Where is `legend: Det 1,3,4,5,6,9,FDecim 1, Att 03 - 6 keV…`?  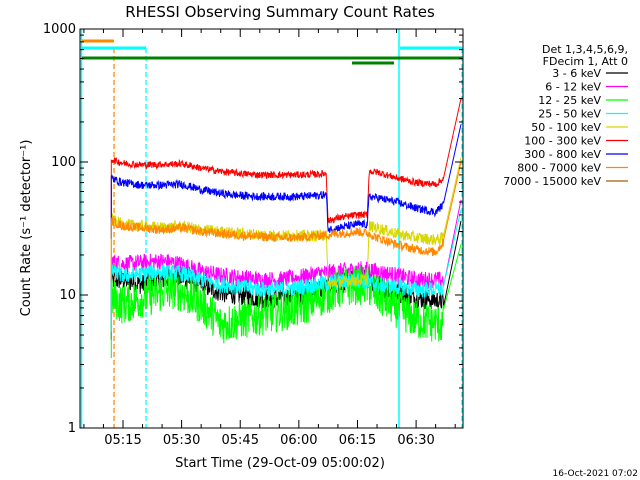 legend: Det 1,3,4,5,6,9,FDecim 1, Att 03 - 6 keV… is located at coordinates (565, 115).